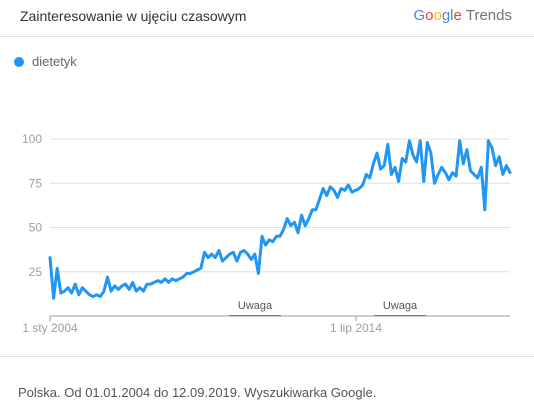 The image size is (534, 403). I want to click on legend-item: dietetyk, so click(45, 61).